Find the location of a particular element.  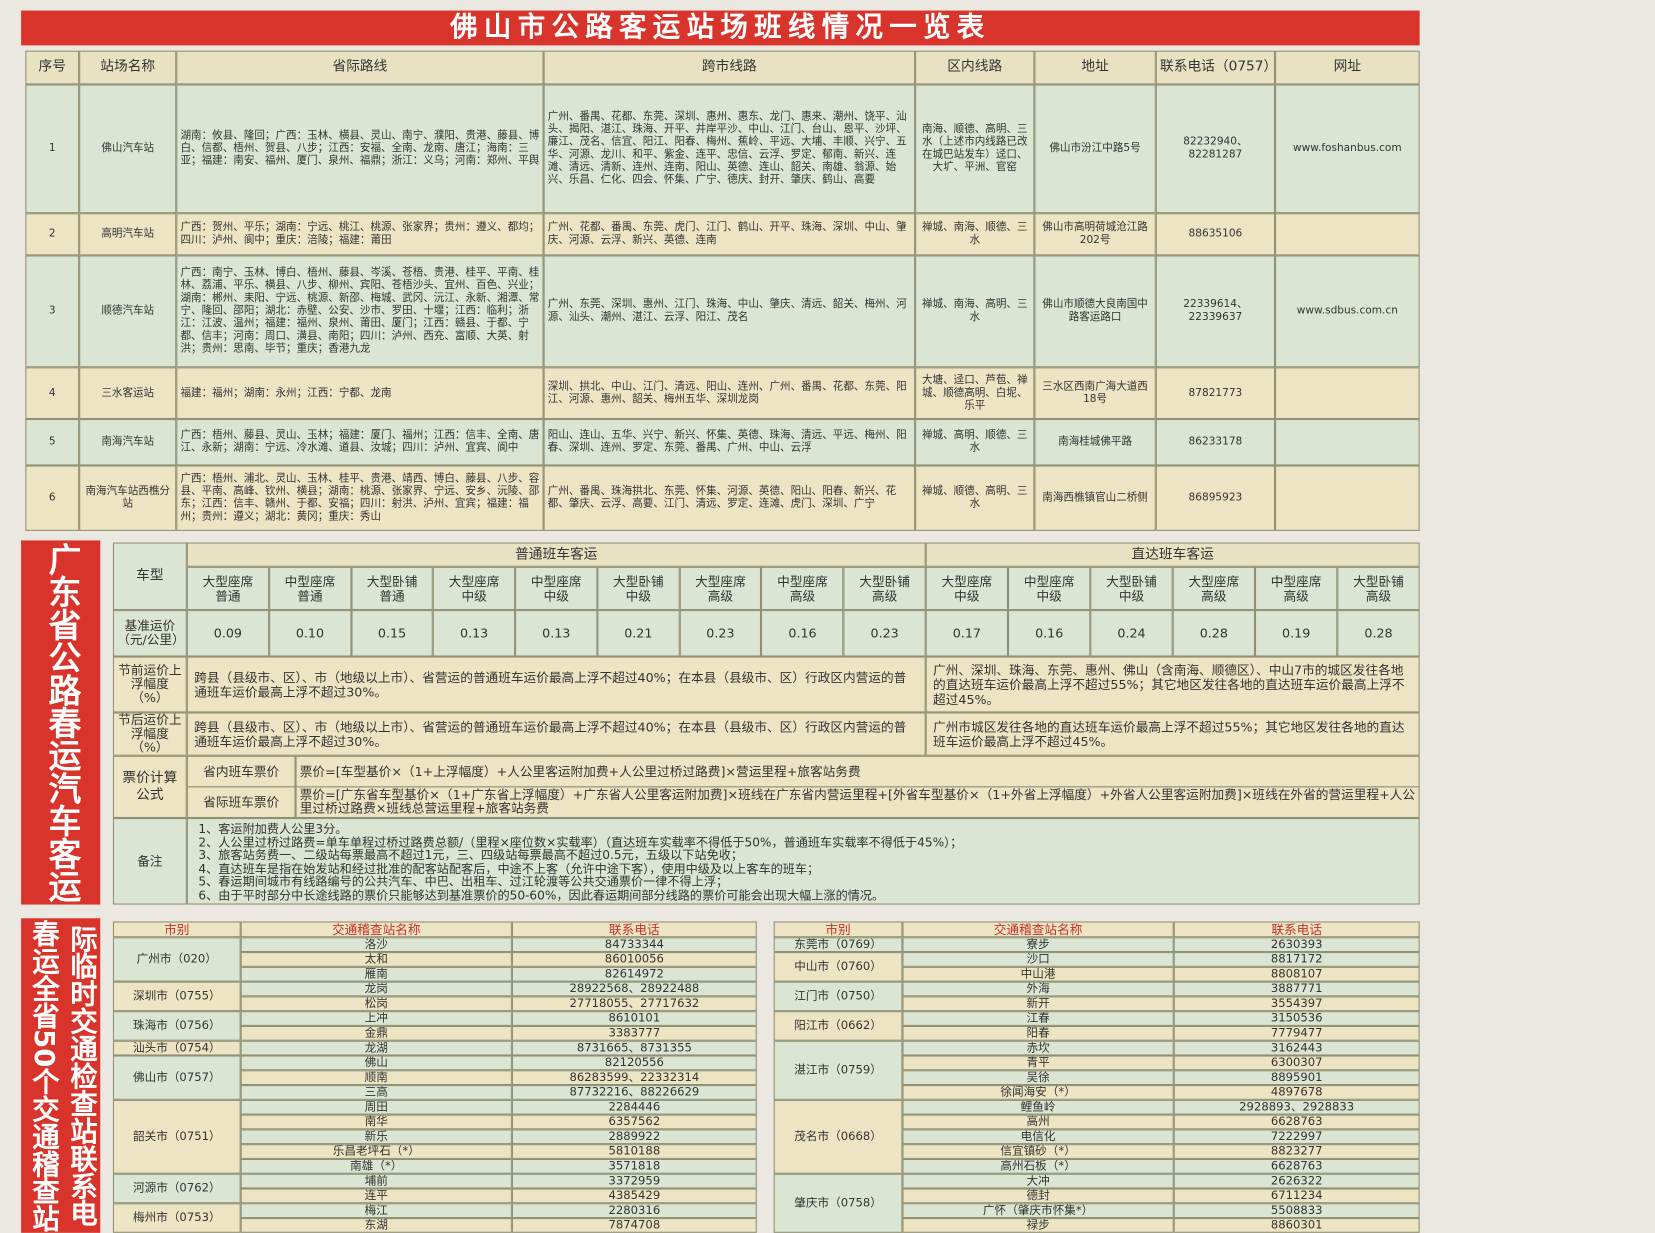

base-fare: 0.28 is located at coordinates (1213, 633).